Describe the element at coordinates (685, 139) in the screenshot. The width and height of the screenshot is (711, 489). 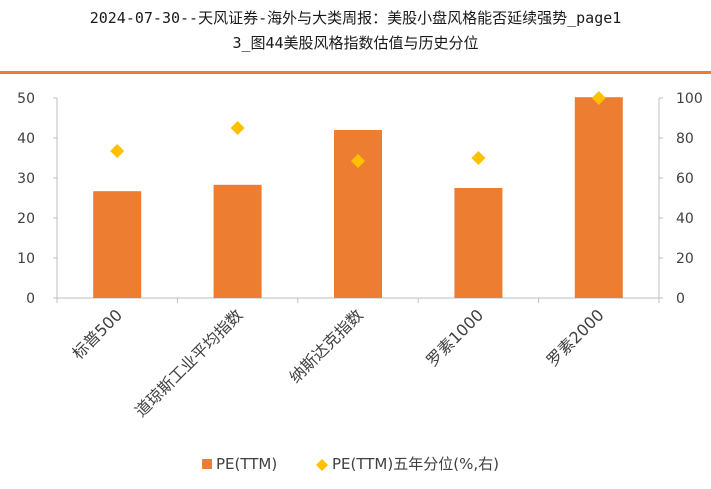
I see `y-right-tick-label: 80` at that location.